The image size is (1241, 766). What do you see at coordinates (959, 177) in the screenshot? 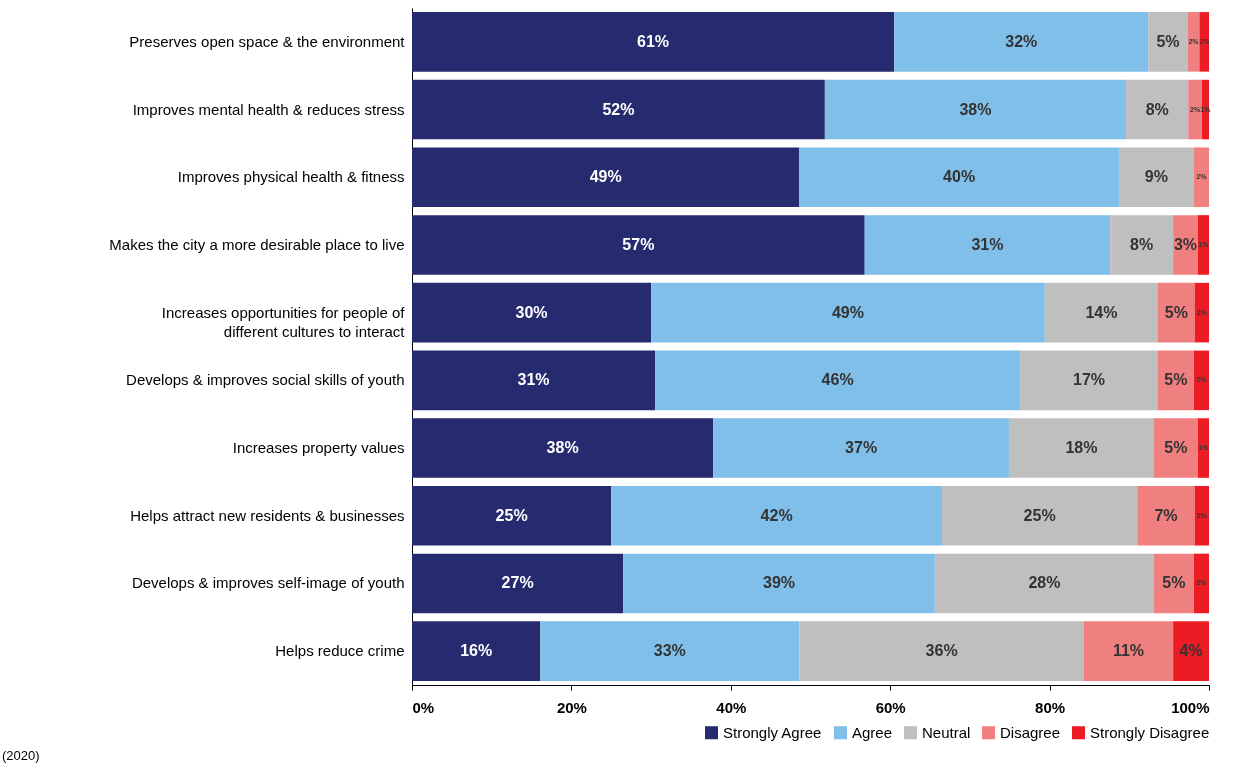
I see `data-label: 40%` at bounding box center [959, 177].